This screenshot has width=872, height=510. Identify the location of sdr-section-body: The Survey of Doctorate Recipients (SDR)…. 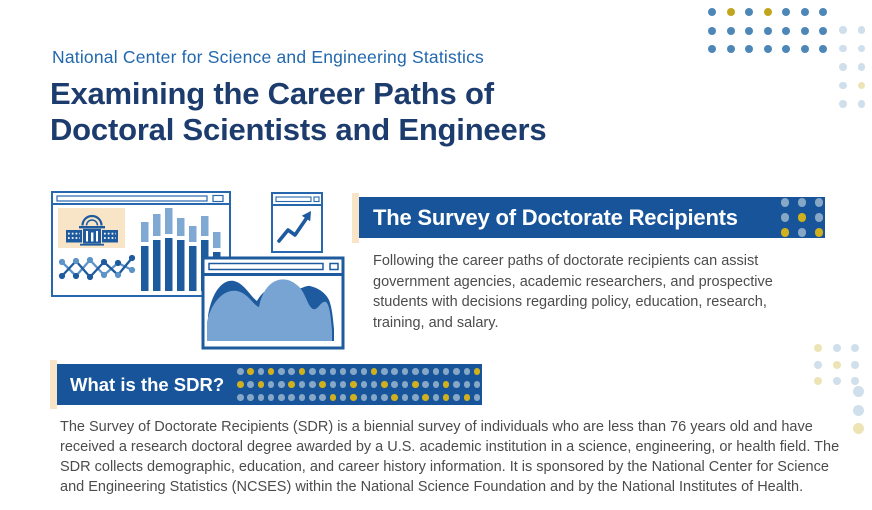
(450, 457).